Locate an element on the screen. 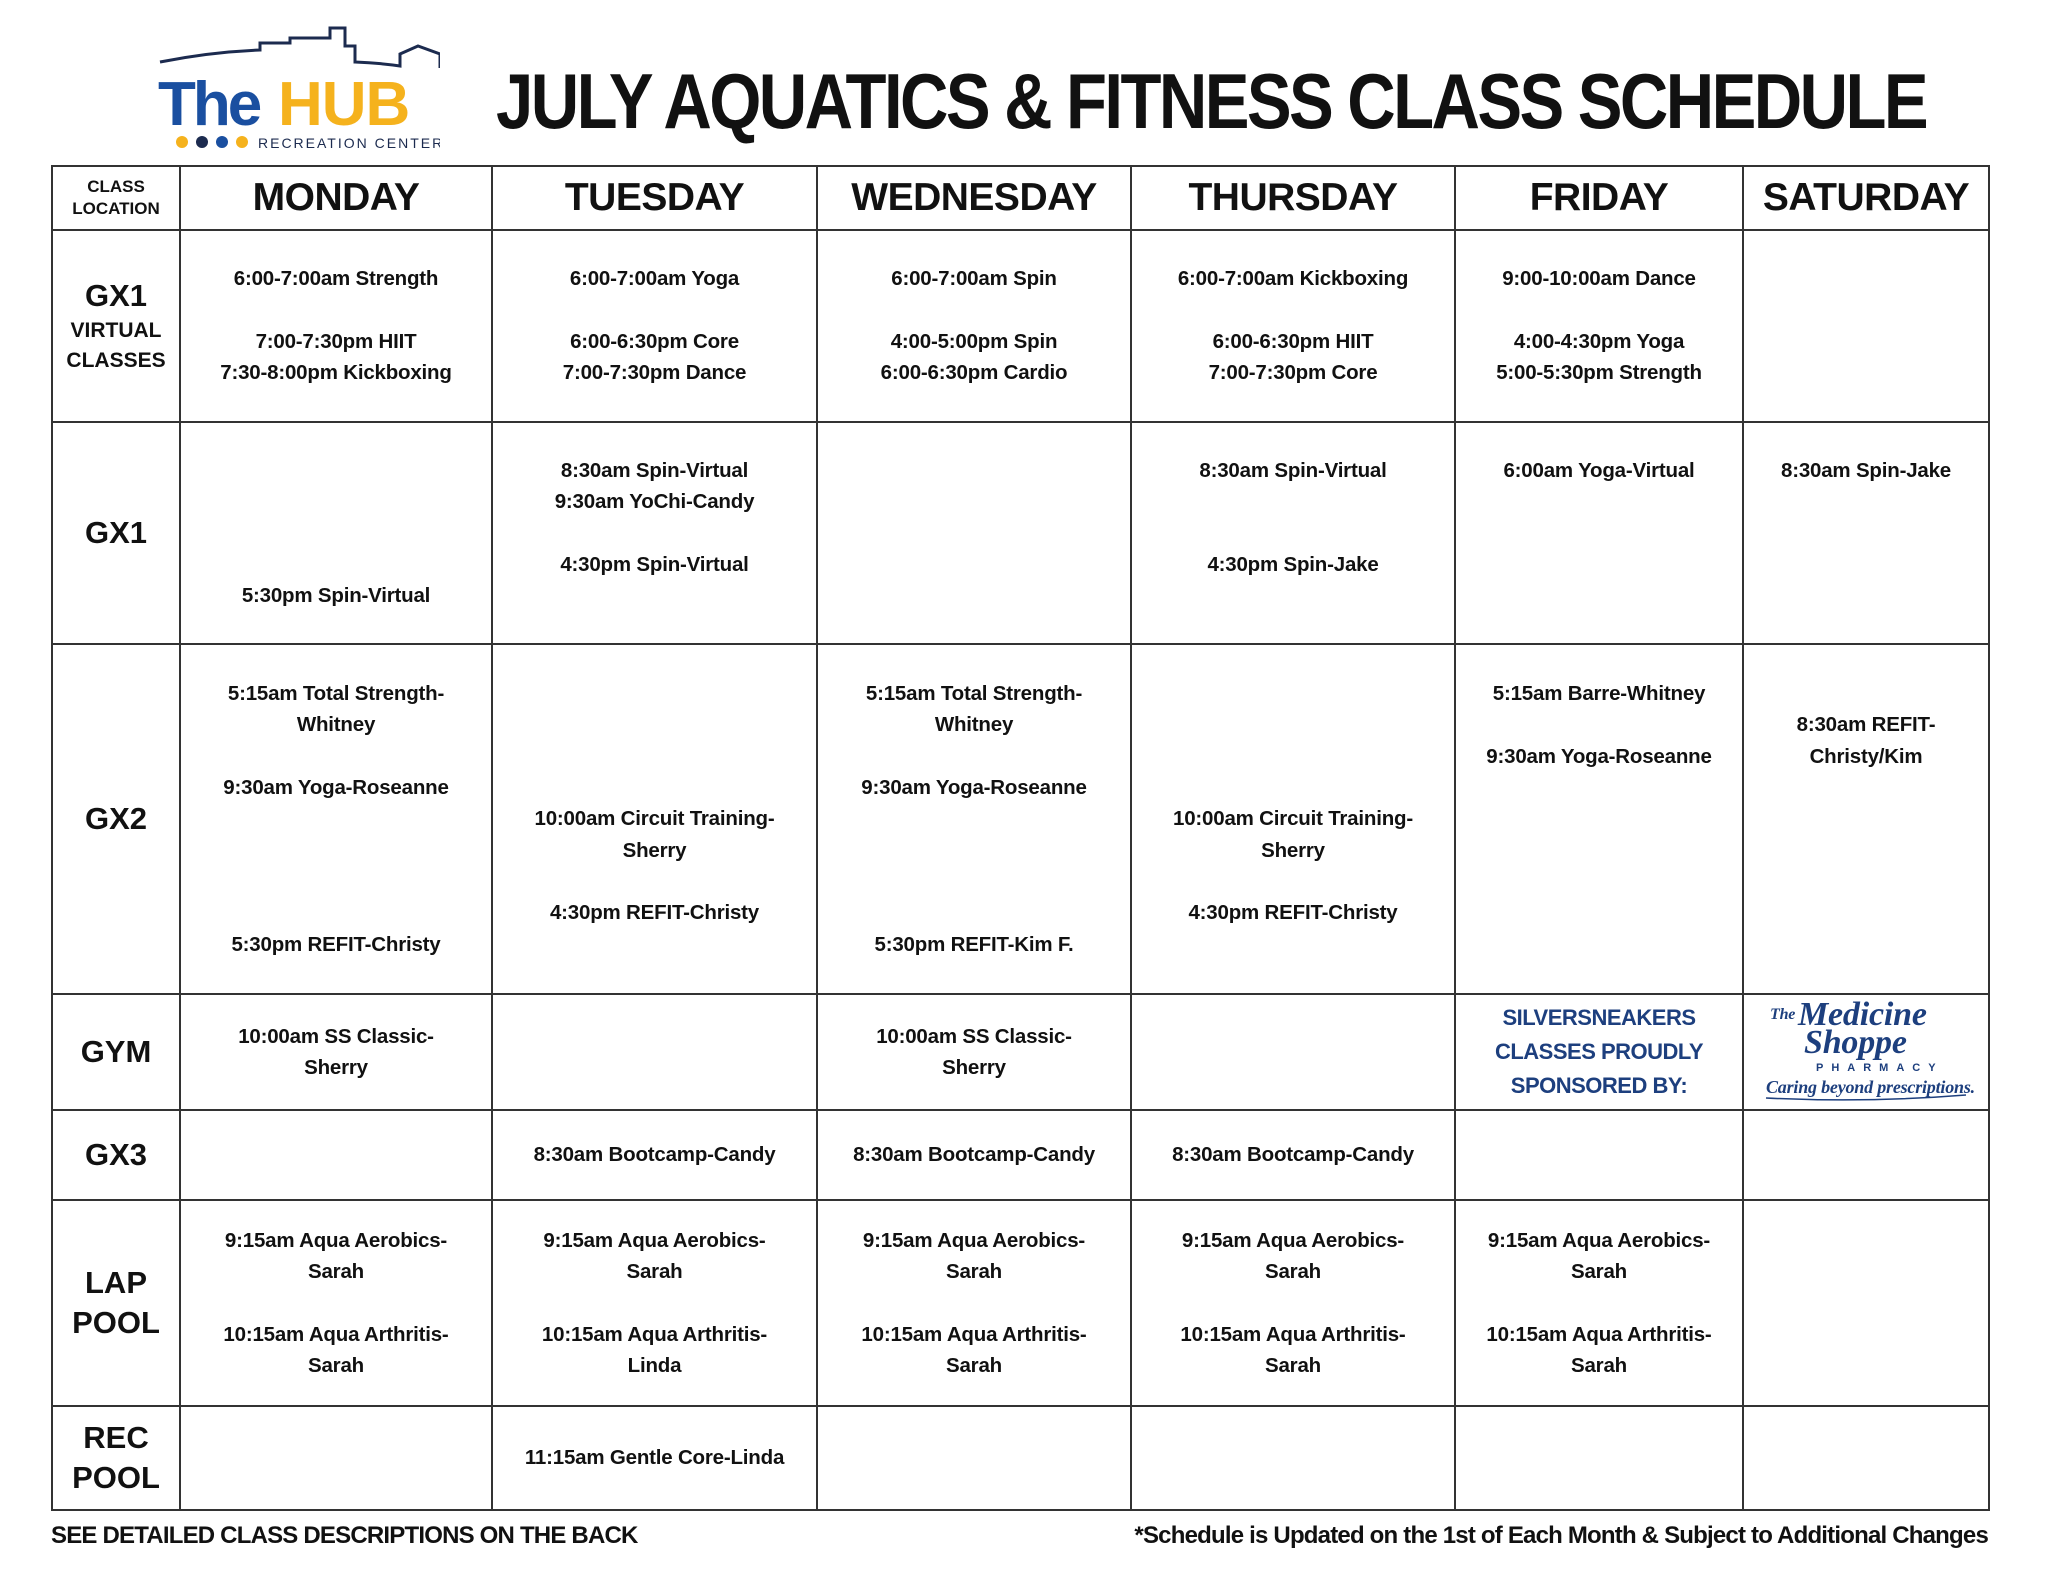  day-header-monday: MONDAY is located at coordinates (336, 198).